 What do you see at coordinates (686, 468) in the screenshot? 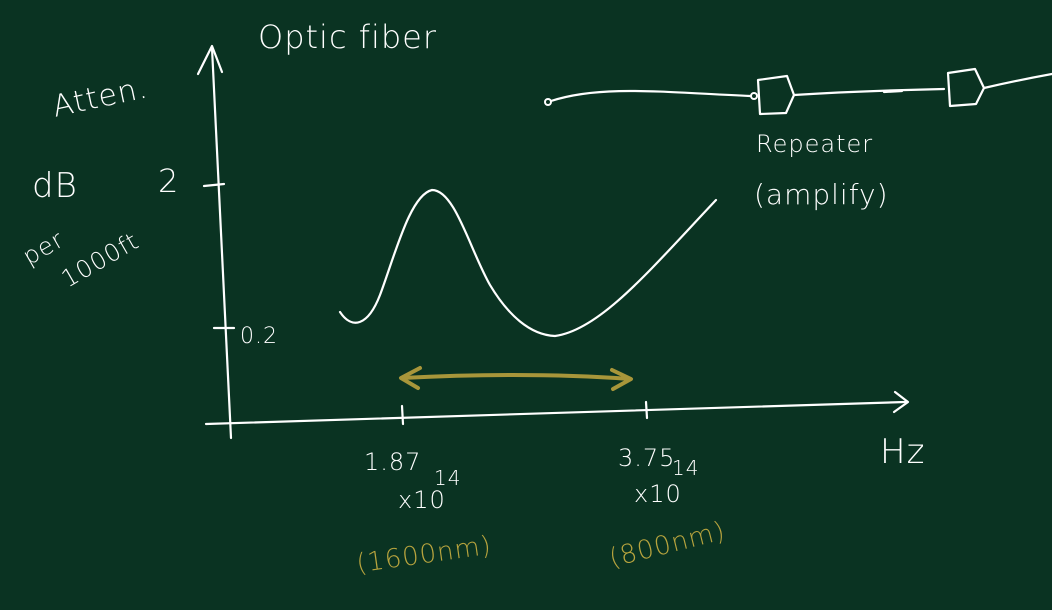
I see `x-tick-2-exponent: 14` at bounding box center [686, 468].